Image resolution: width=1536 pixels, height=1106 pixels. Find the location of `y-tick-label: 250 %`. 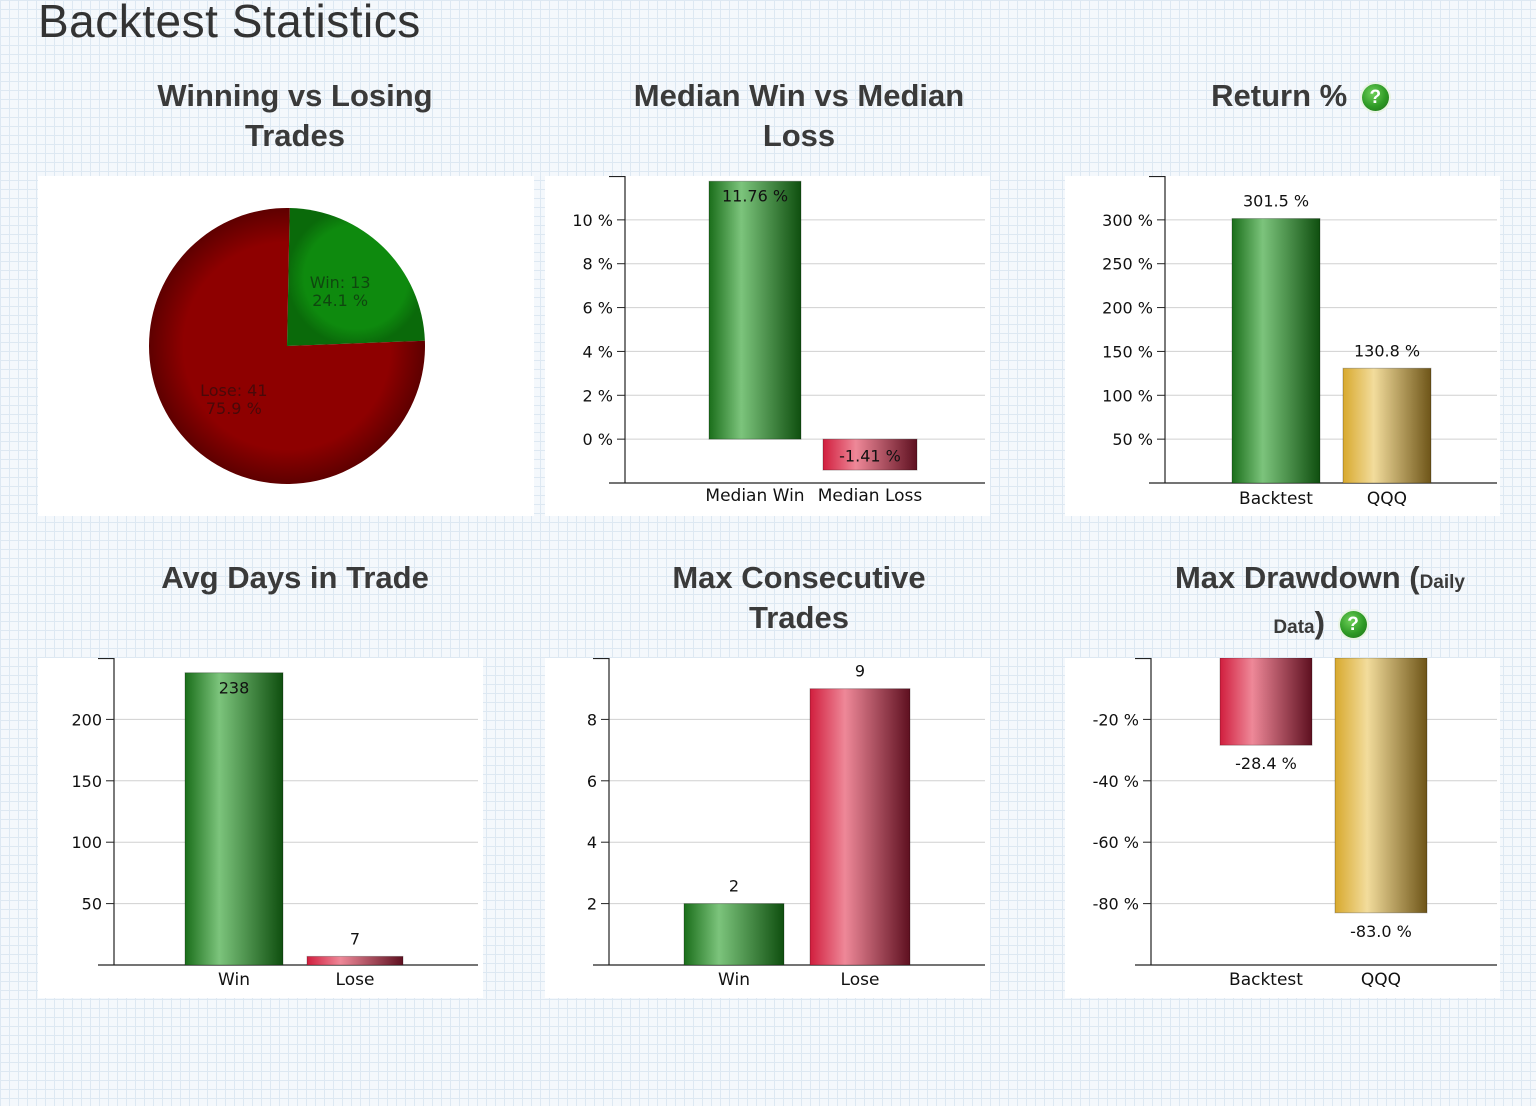

y-tick-label: 250 % is located at coordinates (1127, 264).